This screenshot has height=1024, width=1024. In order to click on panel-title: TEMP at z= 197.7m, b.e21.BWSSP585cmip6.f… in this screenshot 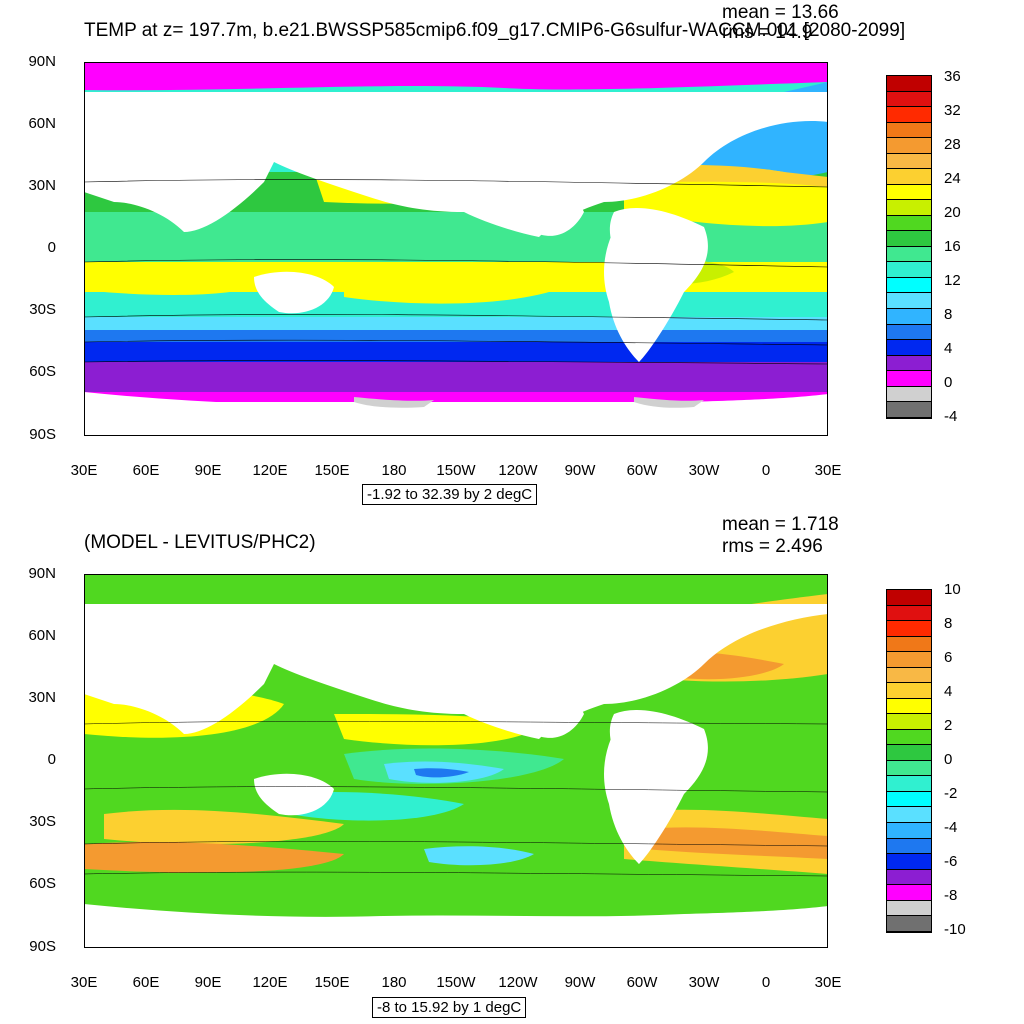, I will do `click(495, 30)`.